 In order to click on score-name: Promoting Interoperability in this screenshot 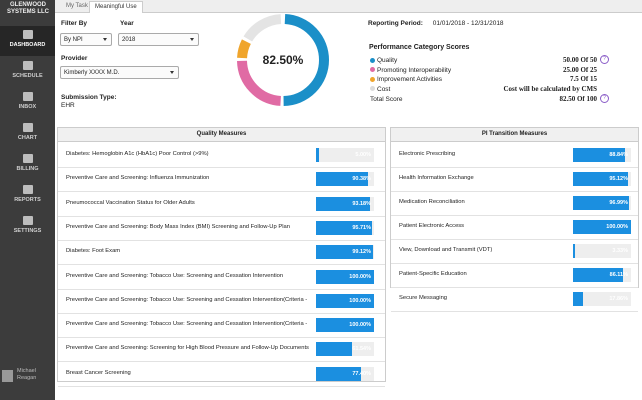, I will do `click(414, 70)`.